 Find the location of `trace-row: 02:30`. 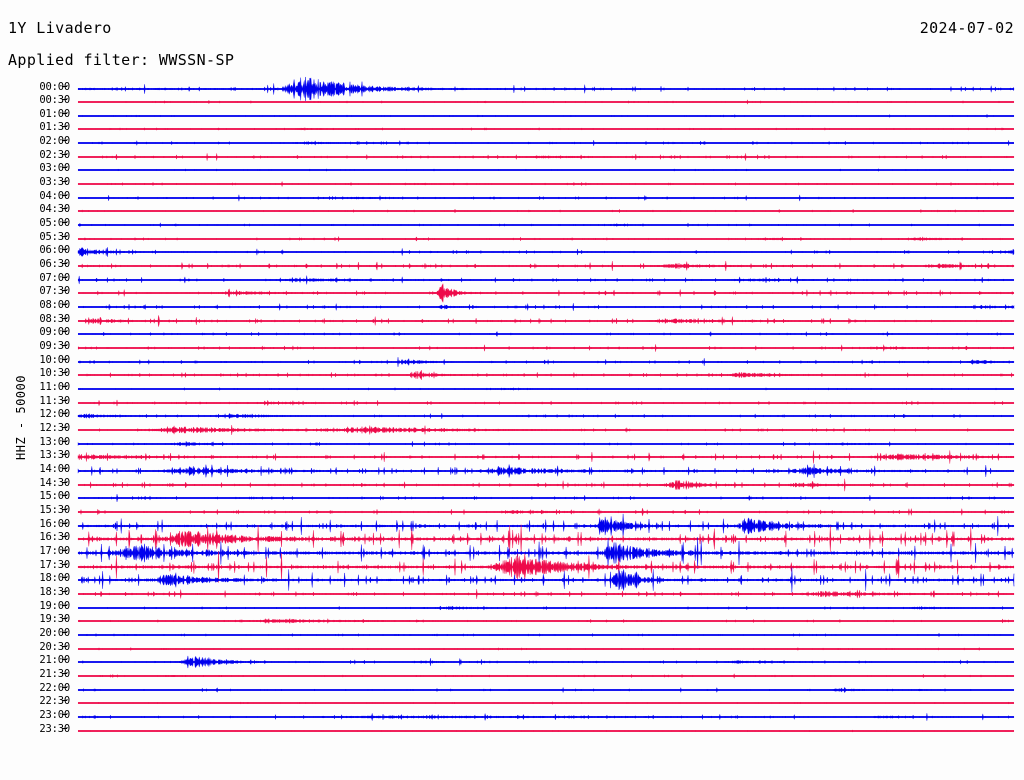

trace-row: 02:30 is located at coordinates (512, 156).